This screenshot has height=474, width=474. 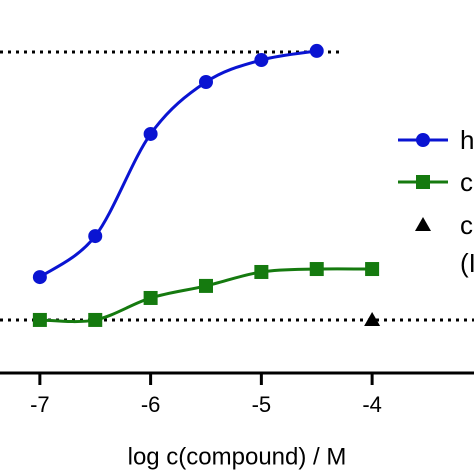 What do you see at coordinates (467, 140) in the screenshot?
I see `legend-label: h` at bounding box center [467, 140].